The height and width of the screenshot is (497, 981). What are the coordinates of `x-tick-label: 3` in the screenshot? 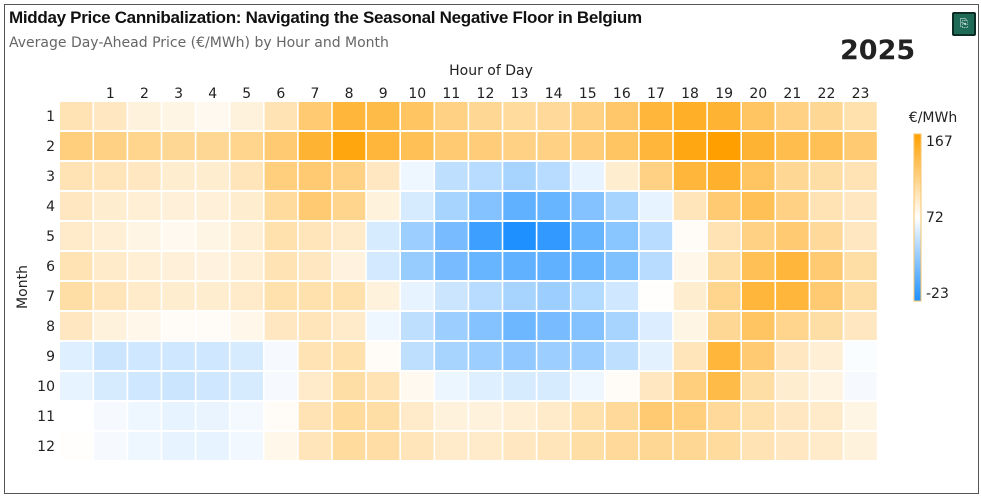 It's located at (178, 94).